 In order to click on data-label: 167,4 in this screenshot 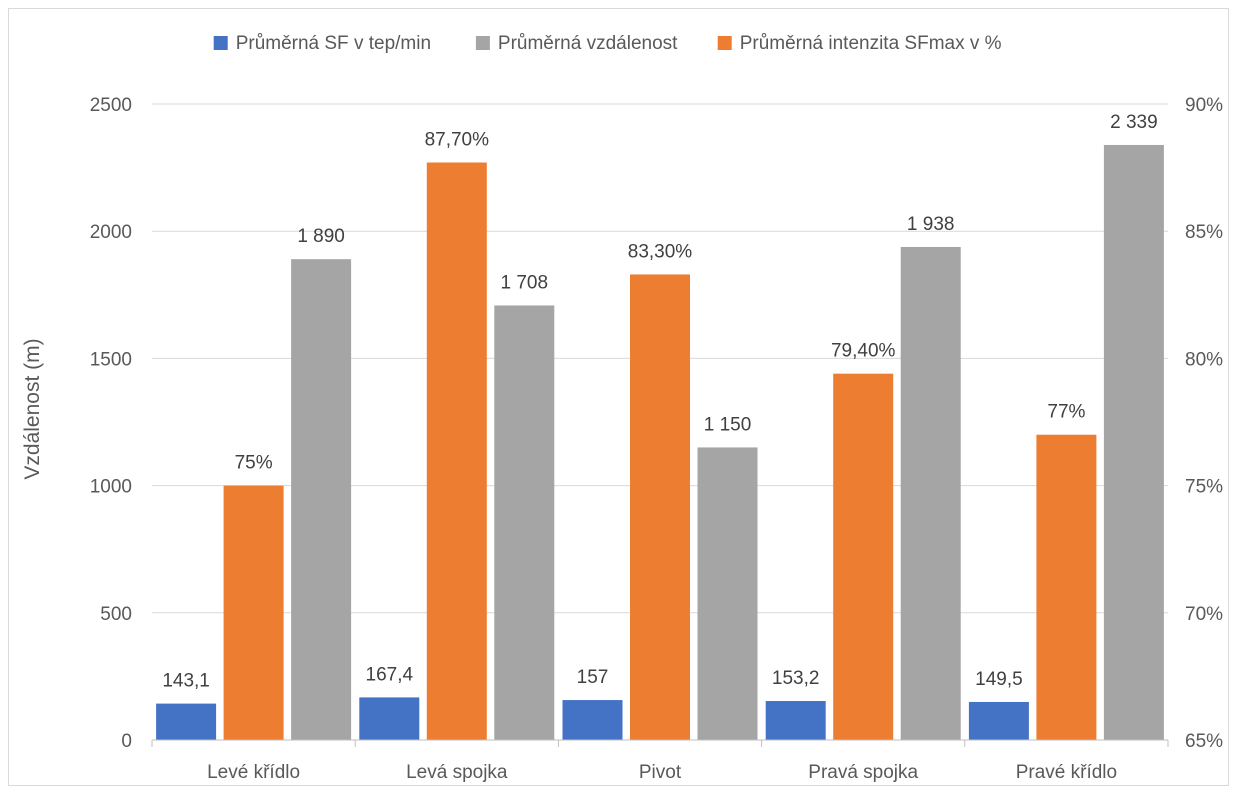, I will do `click(390, 674)`.